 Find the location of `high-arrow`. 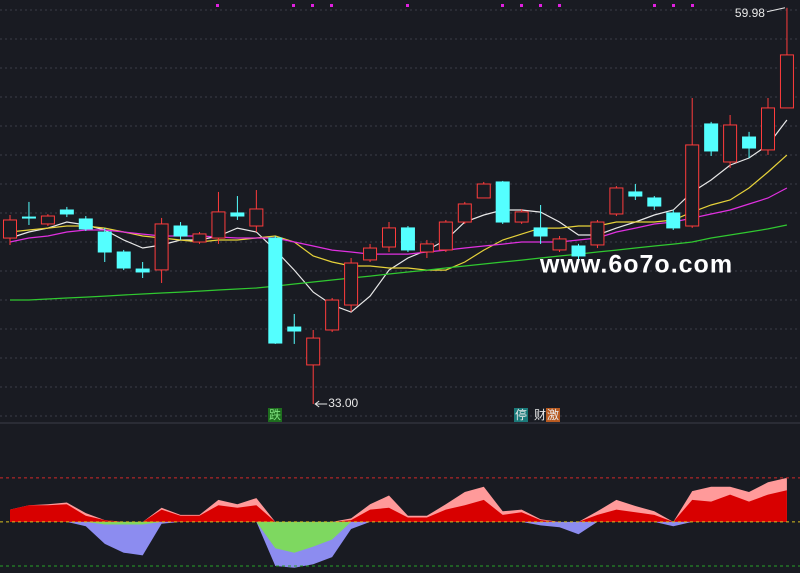

high-arrow is located at coordinates (776, 10).